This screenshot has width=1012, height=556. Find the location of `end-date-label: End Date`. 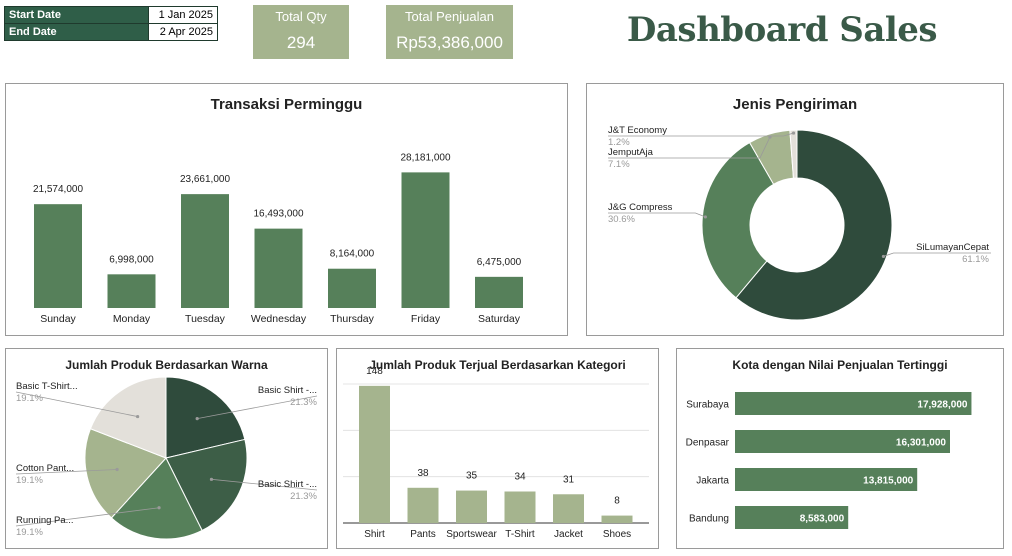

end-date-label: End Date is located at coordinates (76, 32).